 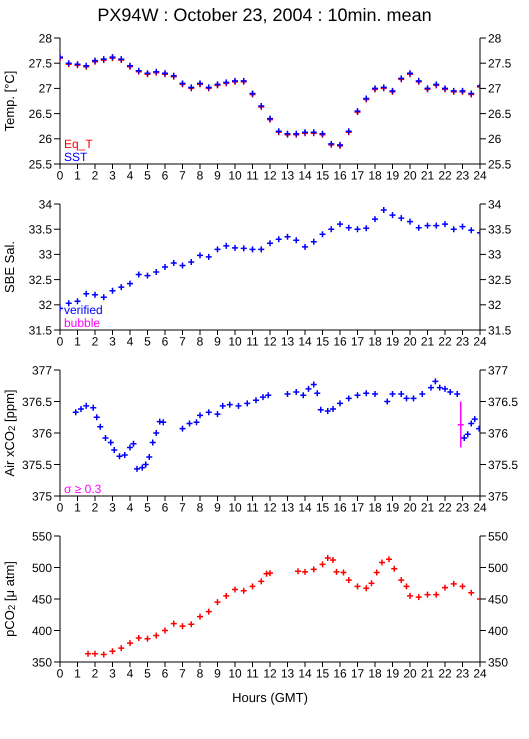 What do you see at coordinates (42, 631) in the screenshot?
I see `y-tick-label: 400` at bounding box center [42, 631].